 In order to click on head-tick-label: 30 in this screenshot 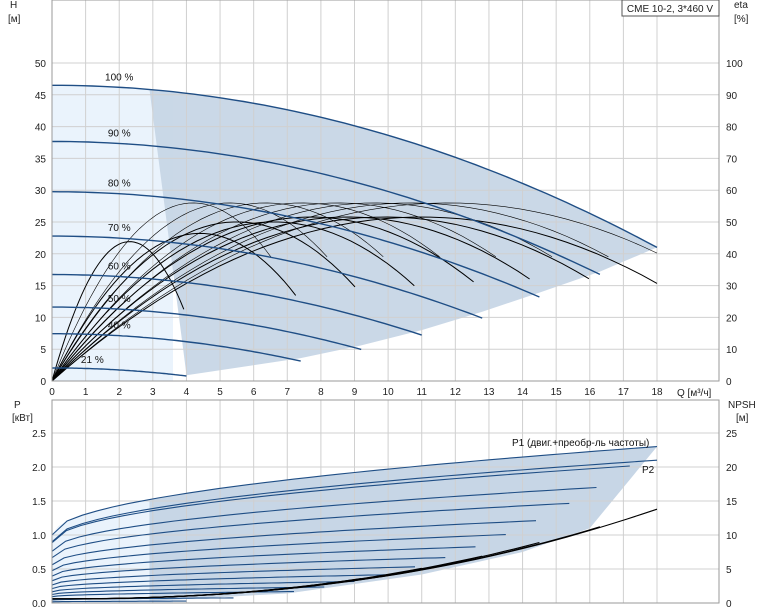, I will do `click(41, 191)`.